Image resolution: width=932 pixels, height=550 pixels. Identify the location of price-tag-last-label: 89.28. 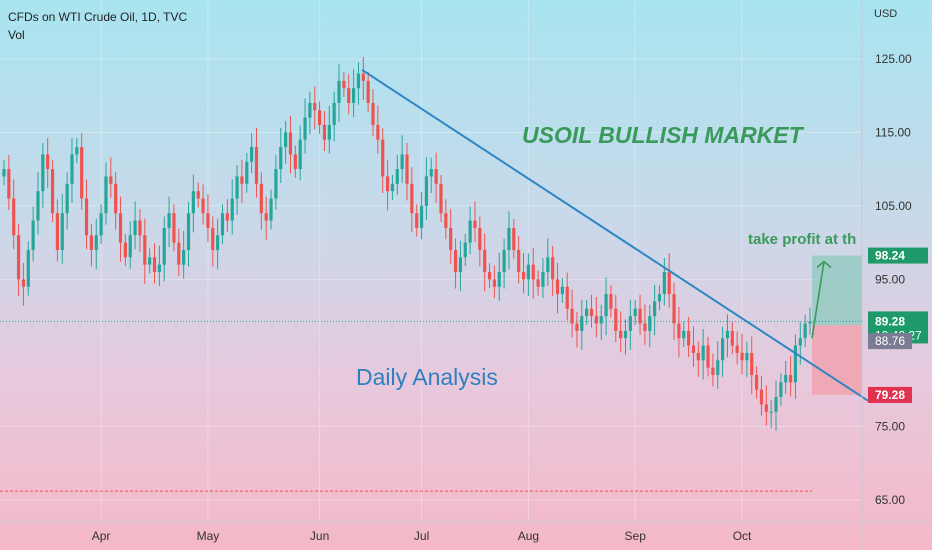
(890, 321).